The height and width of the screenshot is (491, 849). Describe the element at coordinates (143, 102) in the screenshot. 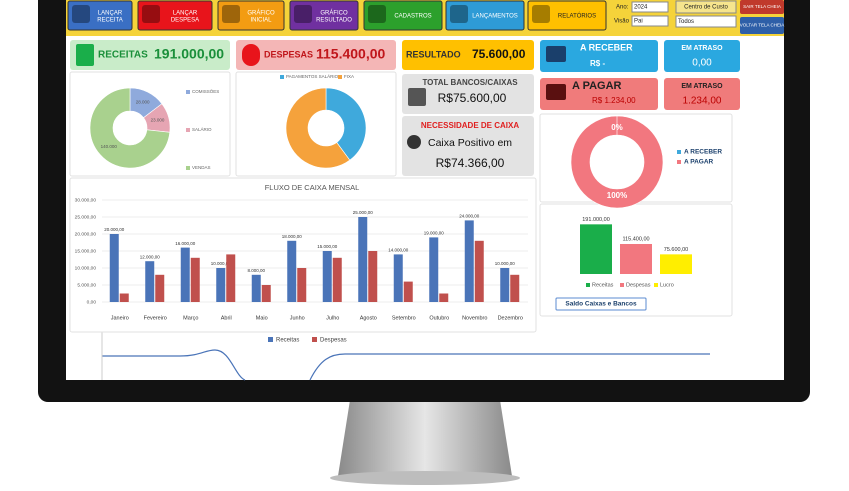

I see `data-label: 28.000` at that location.